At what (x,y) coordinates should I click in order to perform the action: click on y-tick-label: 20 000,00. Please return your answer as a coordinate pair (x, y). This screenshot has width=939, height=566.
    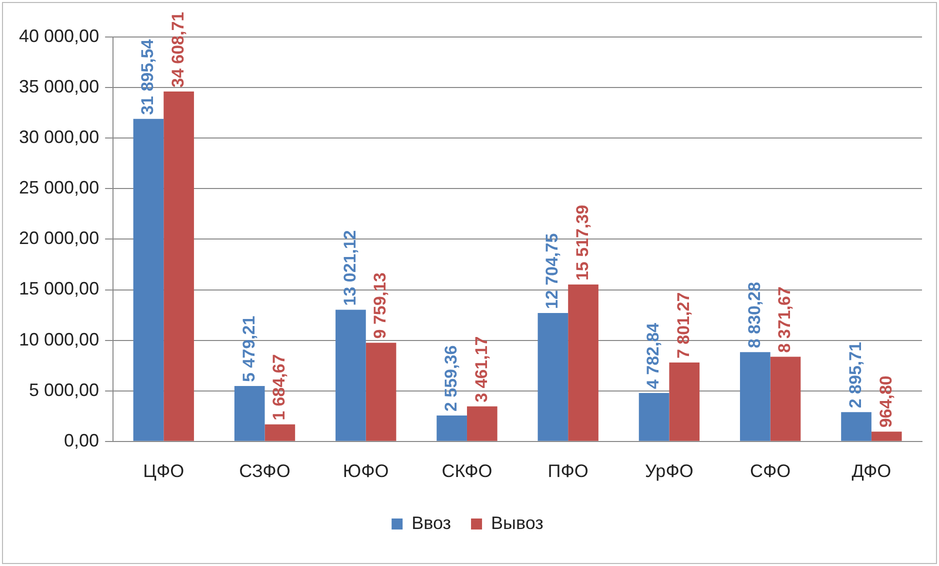
    Looking at the image, I should click on (59, 238).